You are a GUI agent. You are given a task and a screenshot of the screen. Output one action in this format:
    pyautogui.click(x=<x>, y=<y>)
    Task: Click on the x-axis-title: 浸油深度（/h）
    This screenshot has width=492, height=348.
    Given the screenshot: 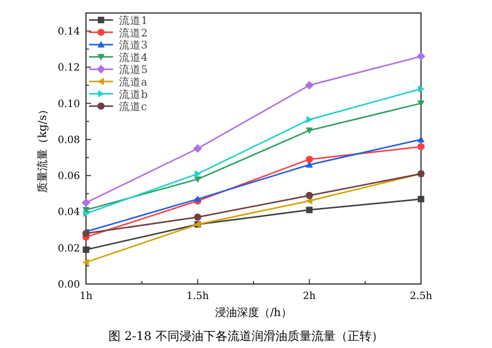 What is the action you would take?
    pyautogui.click(x=253, y=312)
    